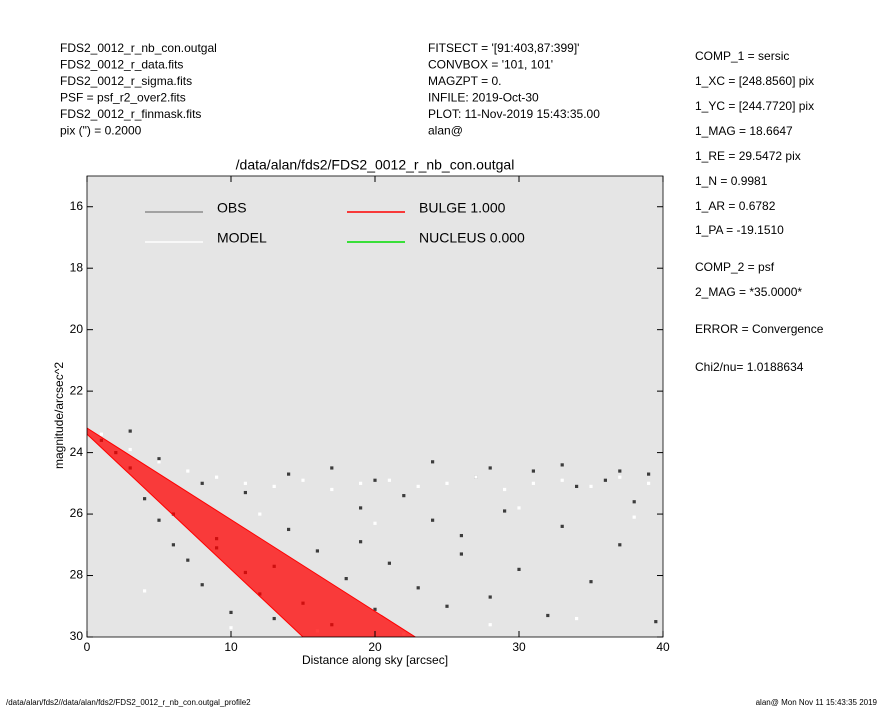 The height and width of the screenshot is (708, 885). What do you see at coordinates (748, 292) in the screenshot?
I see `fit-parameter: 2_MAG = *35.0000*` at bounding box center [748, 292].